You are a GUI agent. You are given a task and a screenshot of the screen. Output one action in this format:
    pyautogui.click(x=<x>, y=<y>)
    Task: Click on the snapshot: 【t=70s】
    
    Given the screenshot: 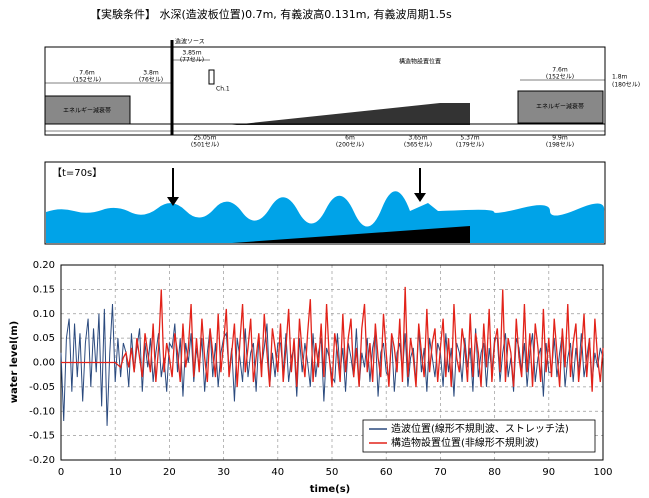 What is the action you would take?
    pyautogui.click(x=325, y=203)
    